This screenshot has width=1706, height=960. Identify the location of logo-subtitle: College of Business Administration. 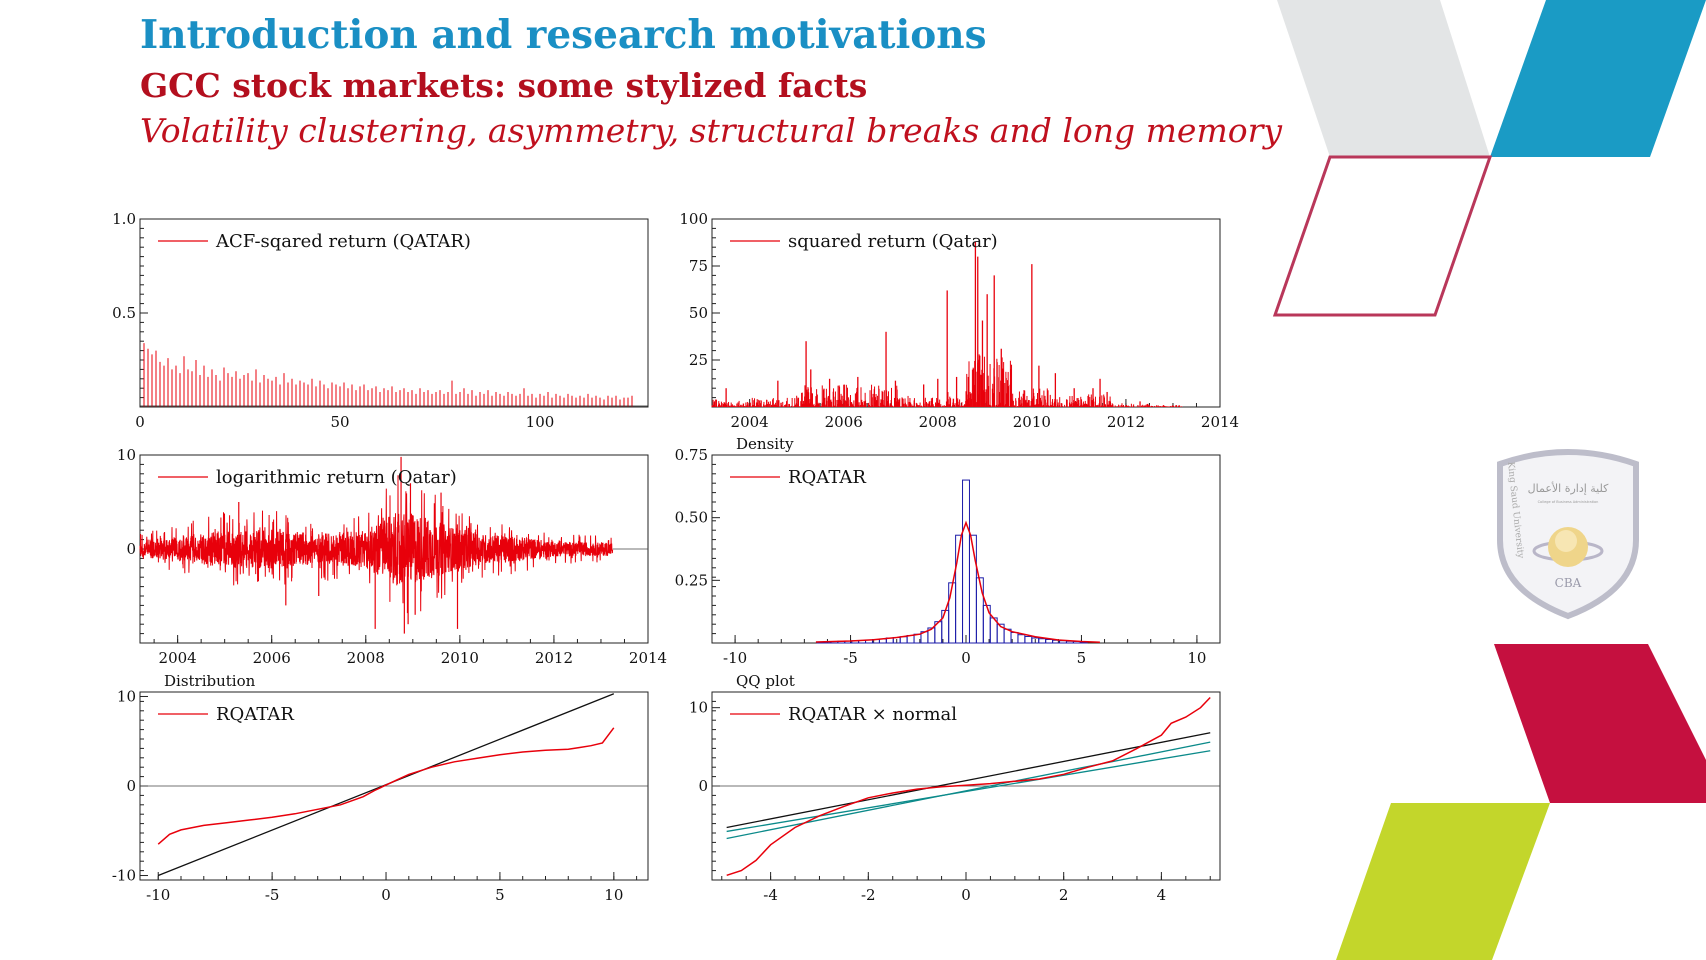
(1568, 502).